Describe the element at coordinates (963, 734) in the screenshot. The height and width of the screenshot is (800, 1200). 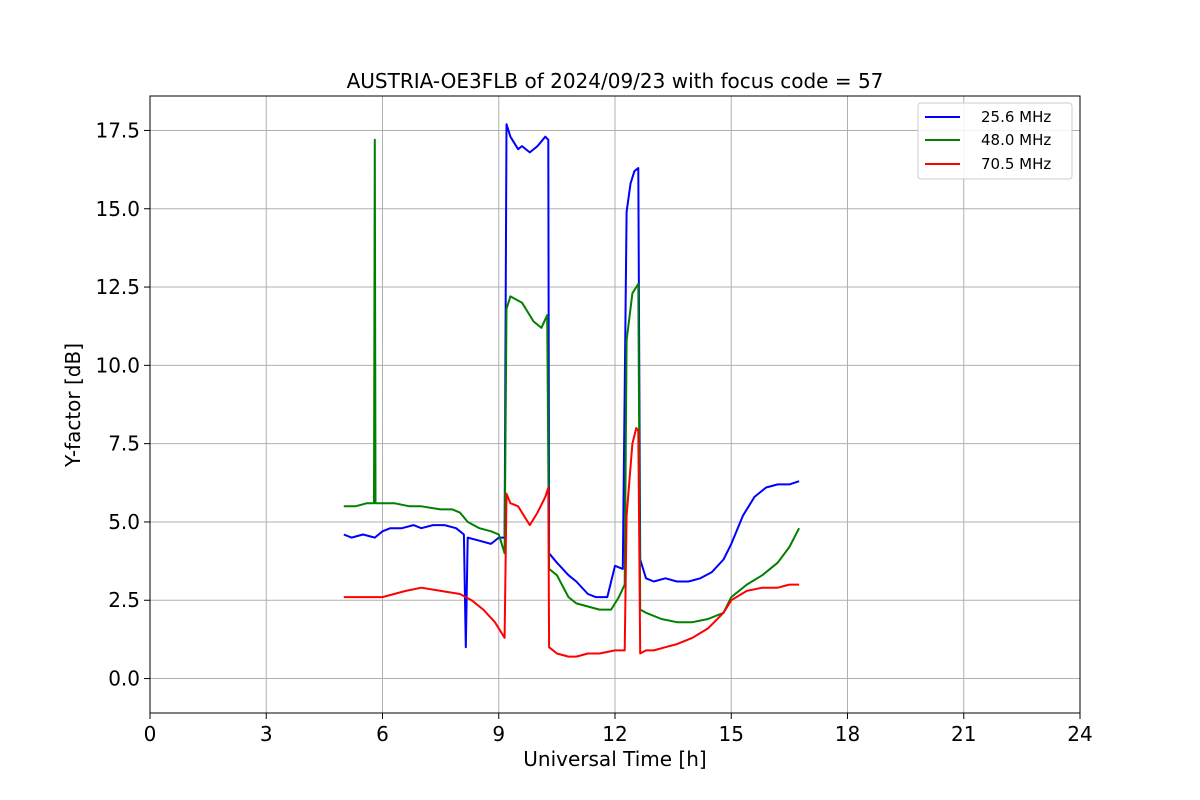
I see `x-tick-label: 21` at that location.